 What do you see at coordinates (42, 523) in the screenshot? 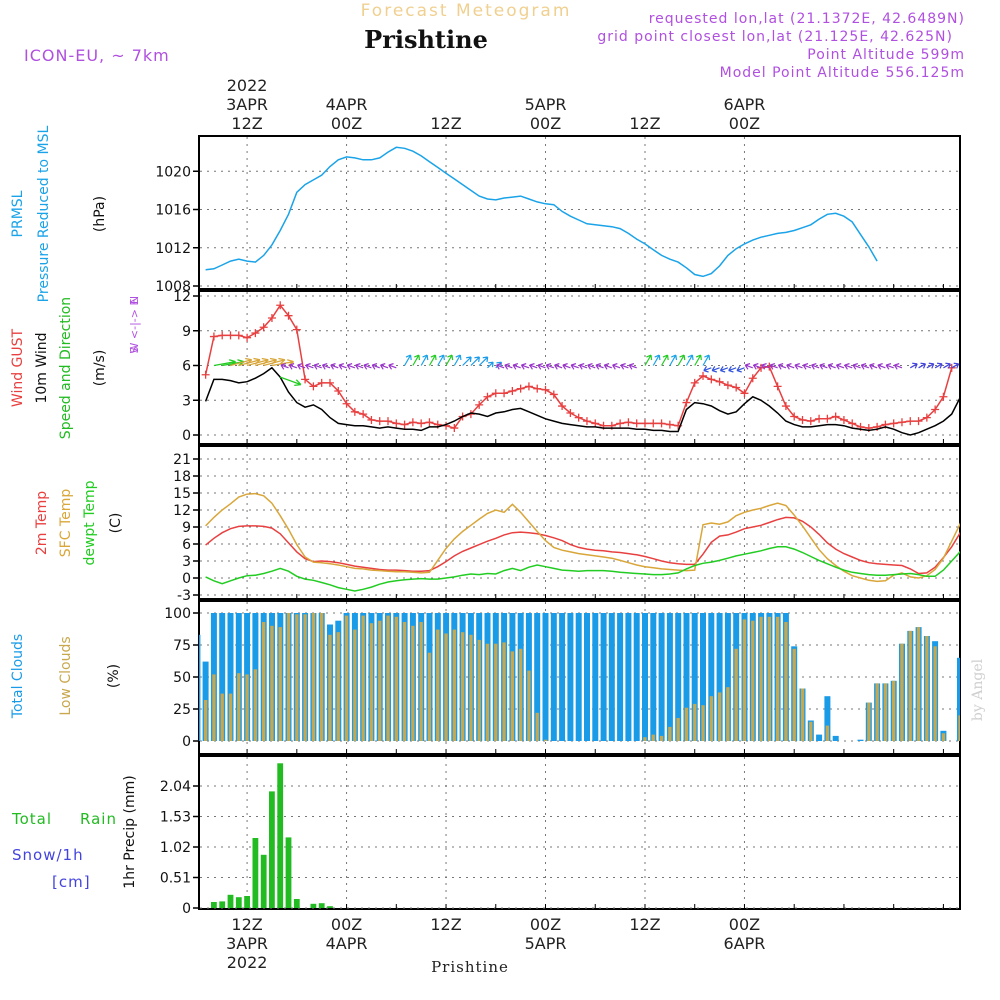
I see `temp-2m-label: 2m Temp` at bounding box center [42, 523].